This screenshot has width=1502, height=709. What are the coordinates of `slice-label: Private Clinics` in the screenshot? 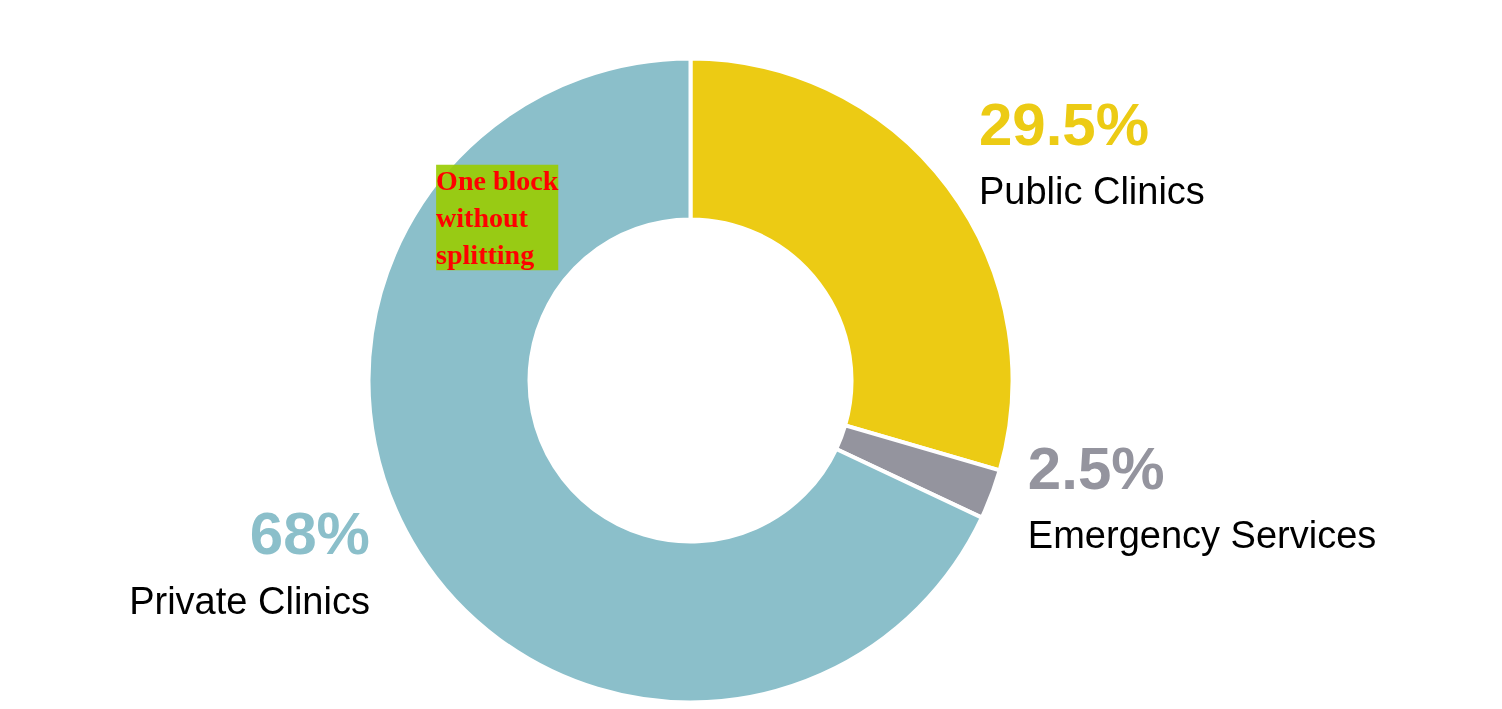 It's located at (249, 601).